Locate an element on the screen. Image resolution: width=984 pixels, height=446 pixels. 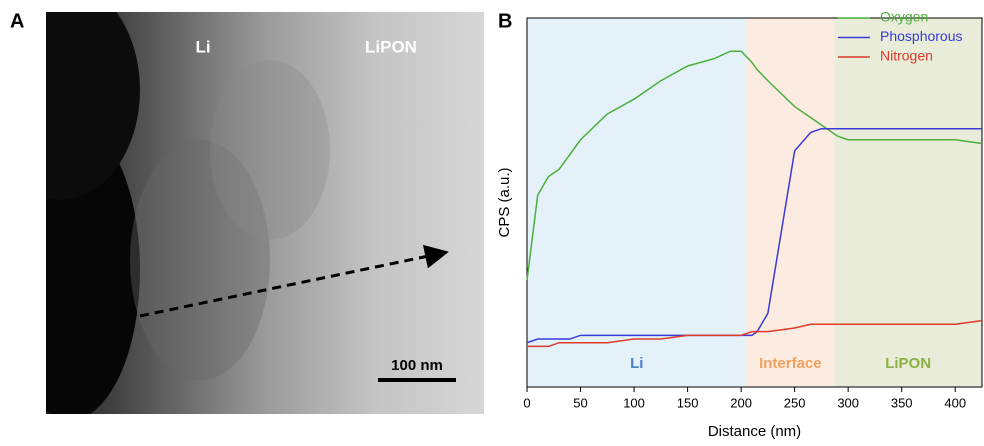
panel-label: A is located at coordinates (17, 21).